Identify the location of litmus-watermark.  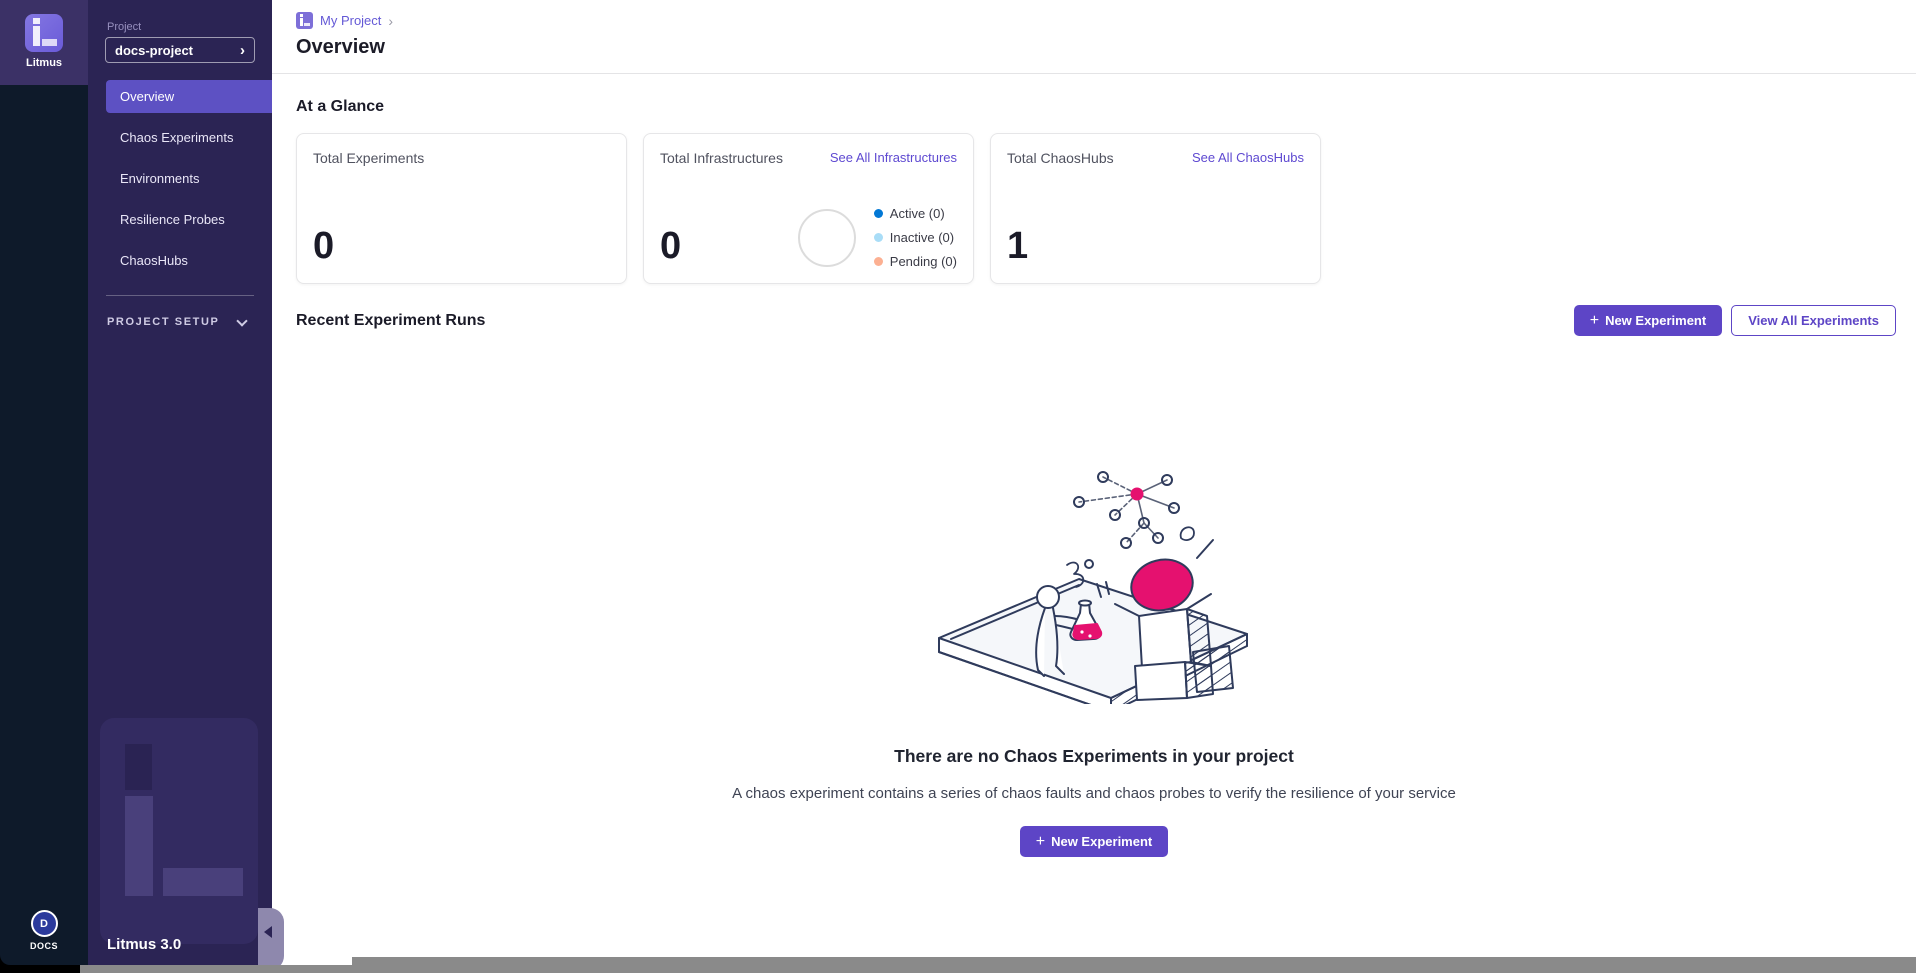
(179, 831).